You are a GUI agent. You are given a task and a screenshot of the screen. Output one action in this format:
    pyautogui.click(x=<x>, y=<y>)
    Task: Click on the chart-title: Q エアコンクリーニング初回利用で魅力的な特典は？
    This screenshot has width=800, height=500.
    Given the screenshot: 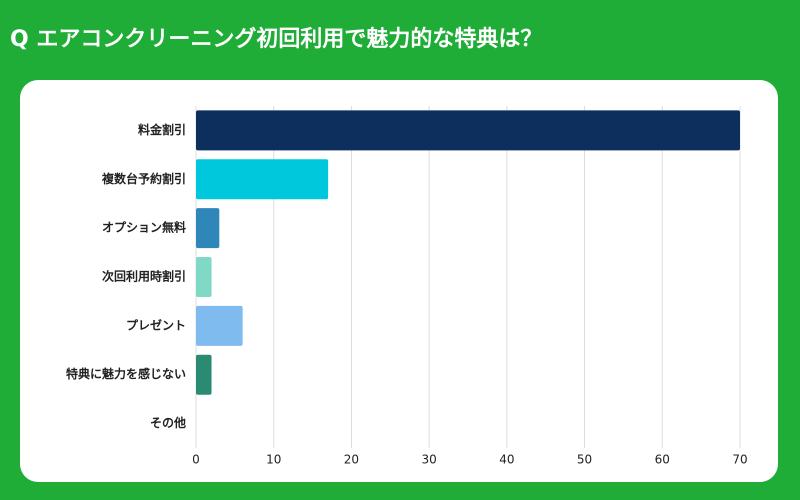 What is the action you would take?
    pyautogui.click(x=276, y=39)
    